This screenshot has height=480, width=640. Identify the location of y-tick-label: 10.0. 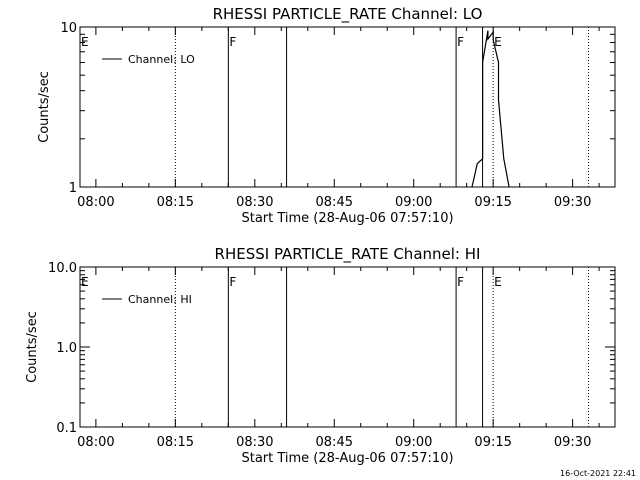
(62, 268).